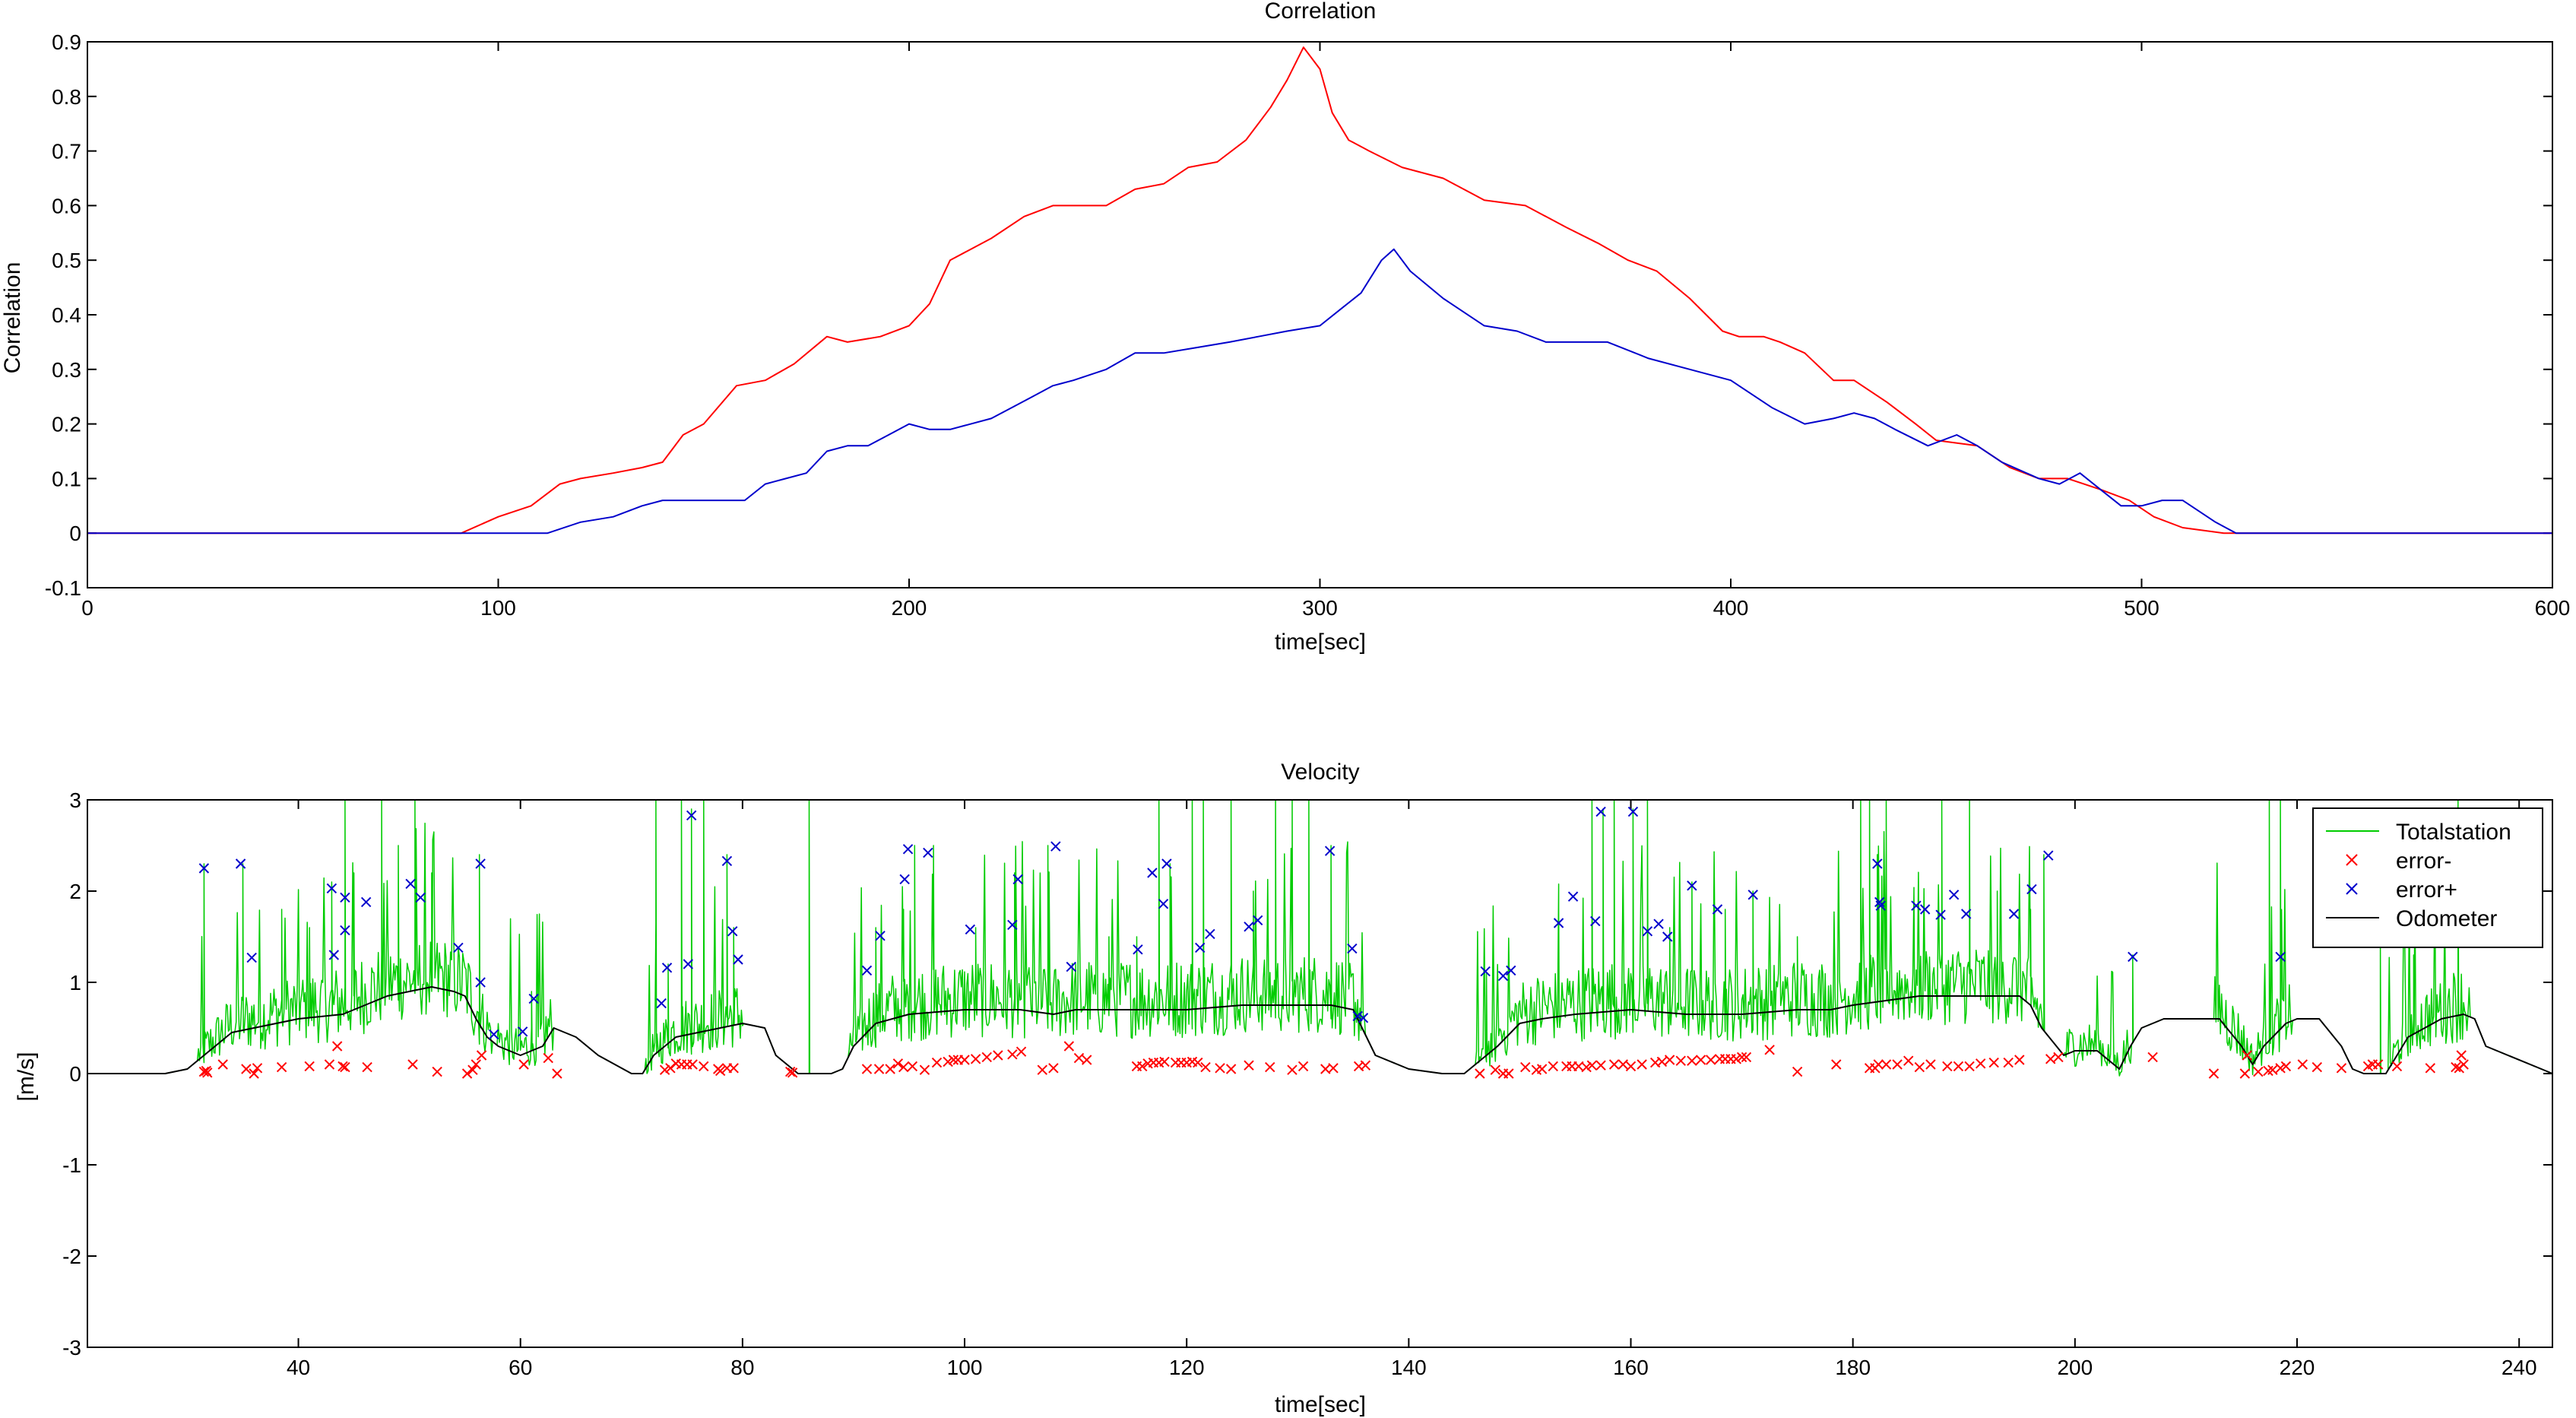 This screenshot has height=1418, width=2576. I want to click on error-minus-markers, so click(1333, 1060).